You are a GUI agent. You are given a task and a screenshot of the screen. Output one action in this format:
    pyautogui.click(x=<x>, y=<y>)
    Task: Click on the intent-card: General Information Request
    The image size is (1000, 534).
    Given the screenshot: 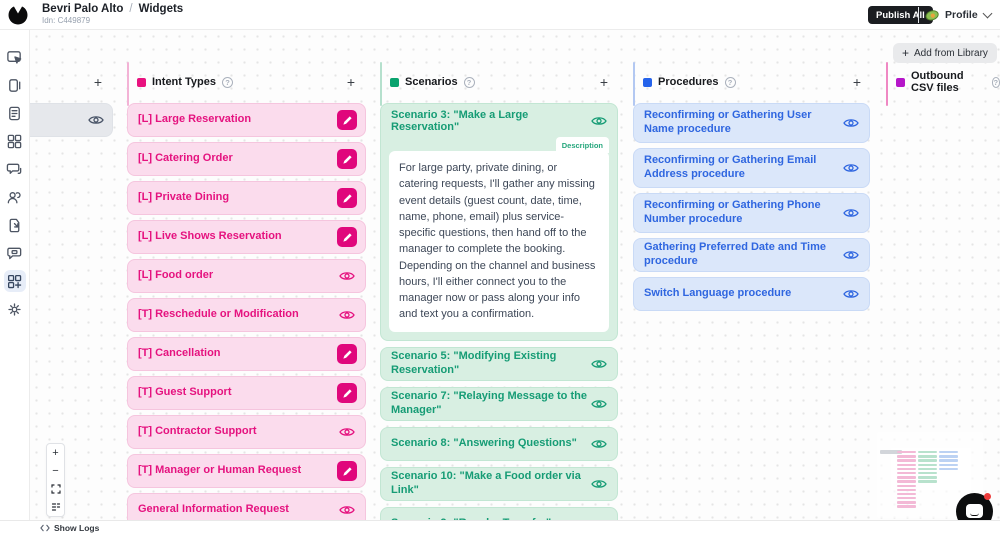 What is the action you would take?
    pyautogui.click(x=246, y=506)
    